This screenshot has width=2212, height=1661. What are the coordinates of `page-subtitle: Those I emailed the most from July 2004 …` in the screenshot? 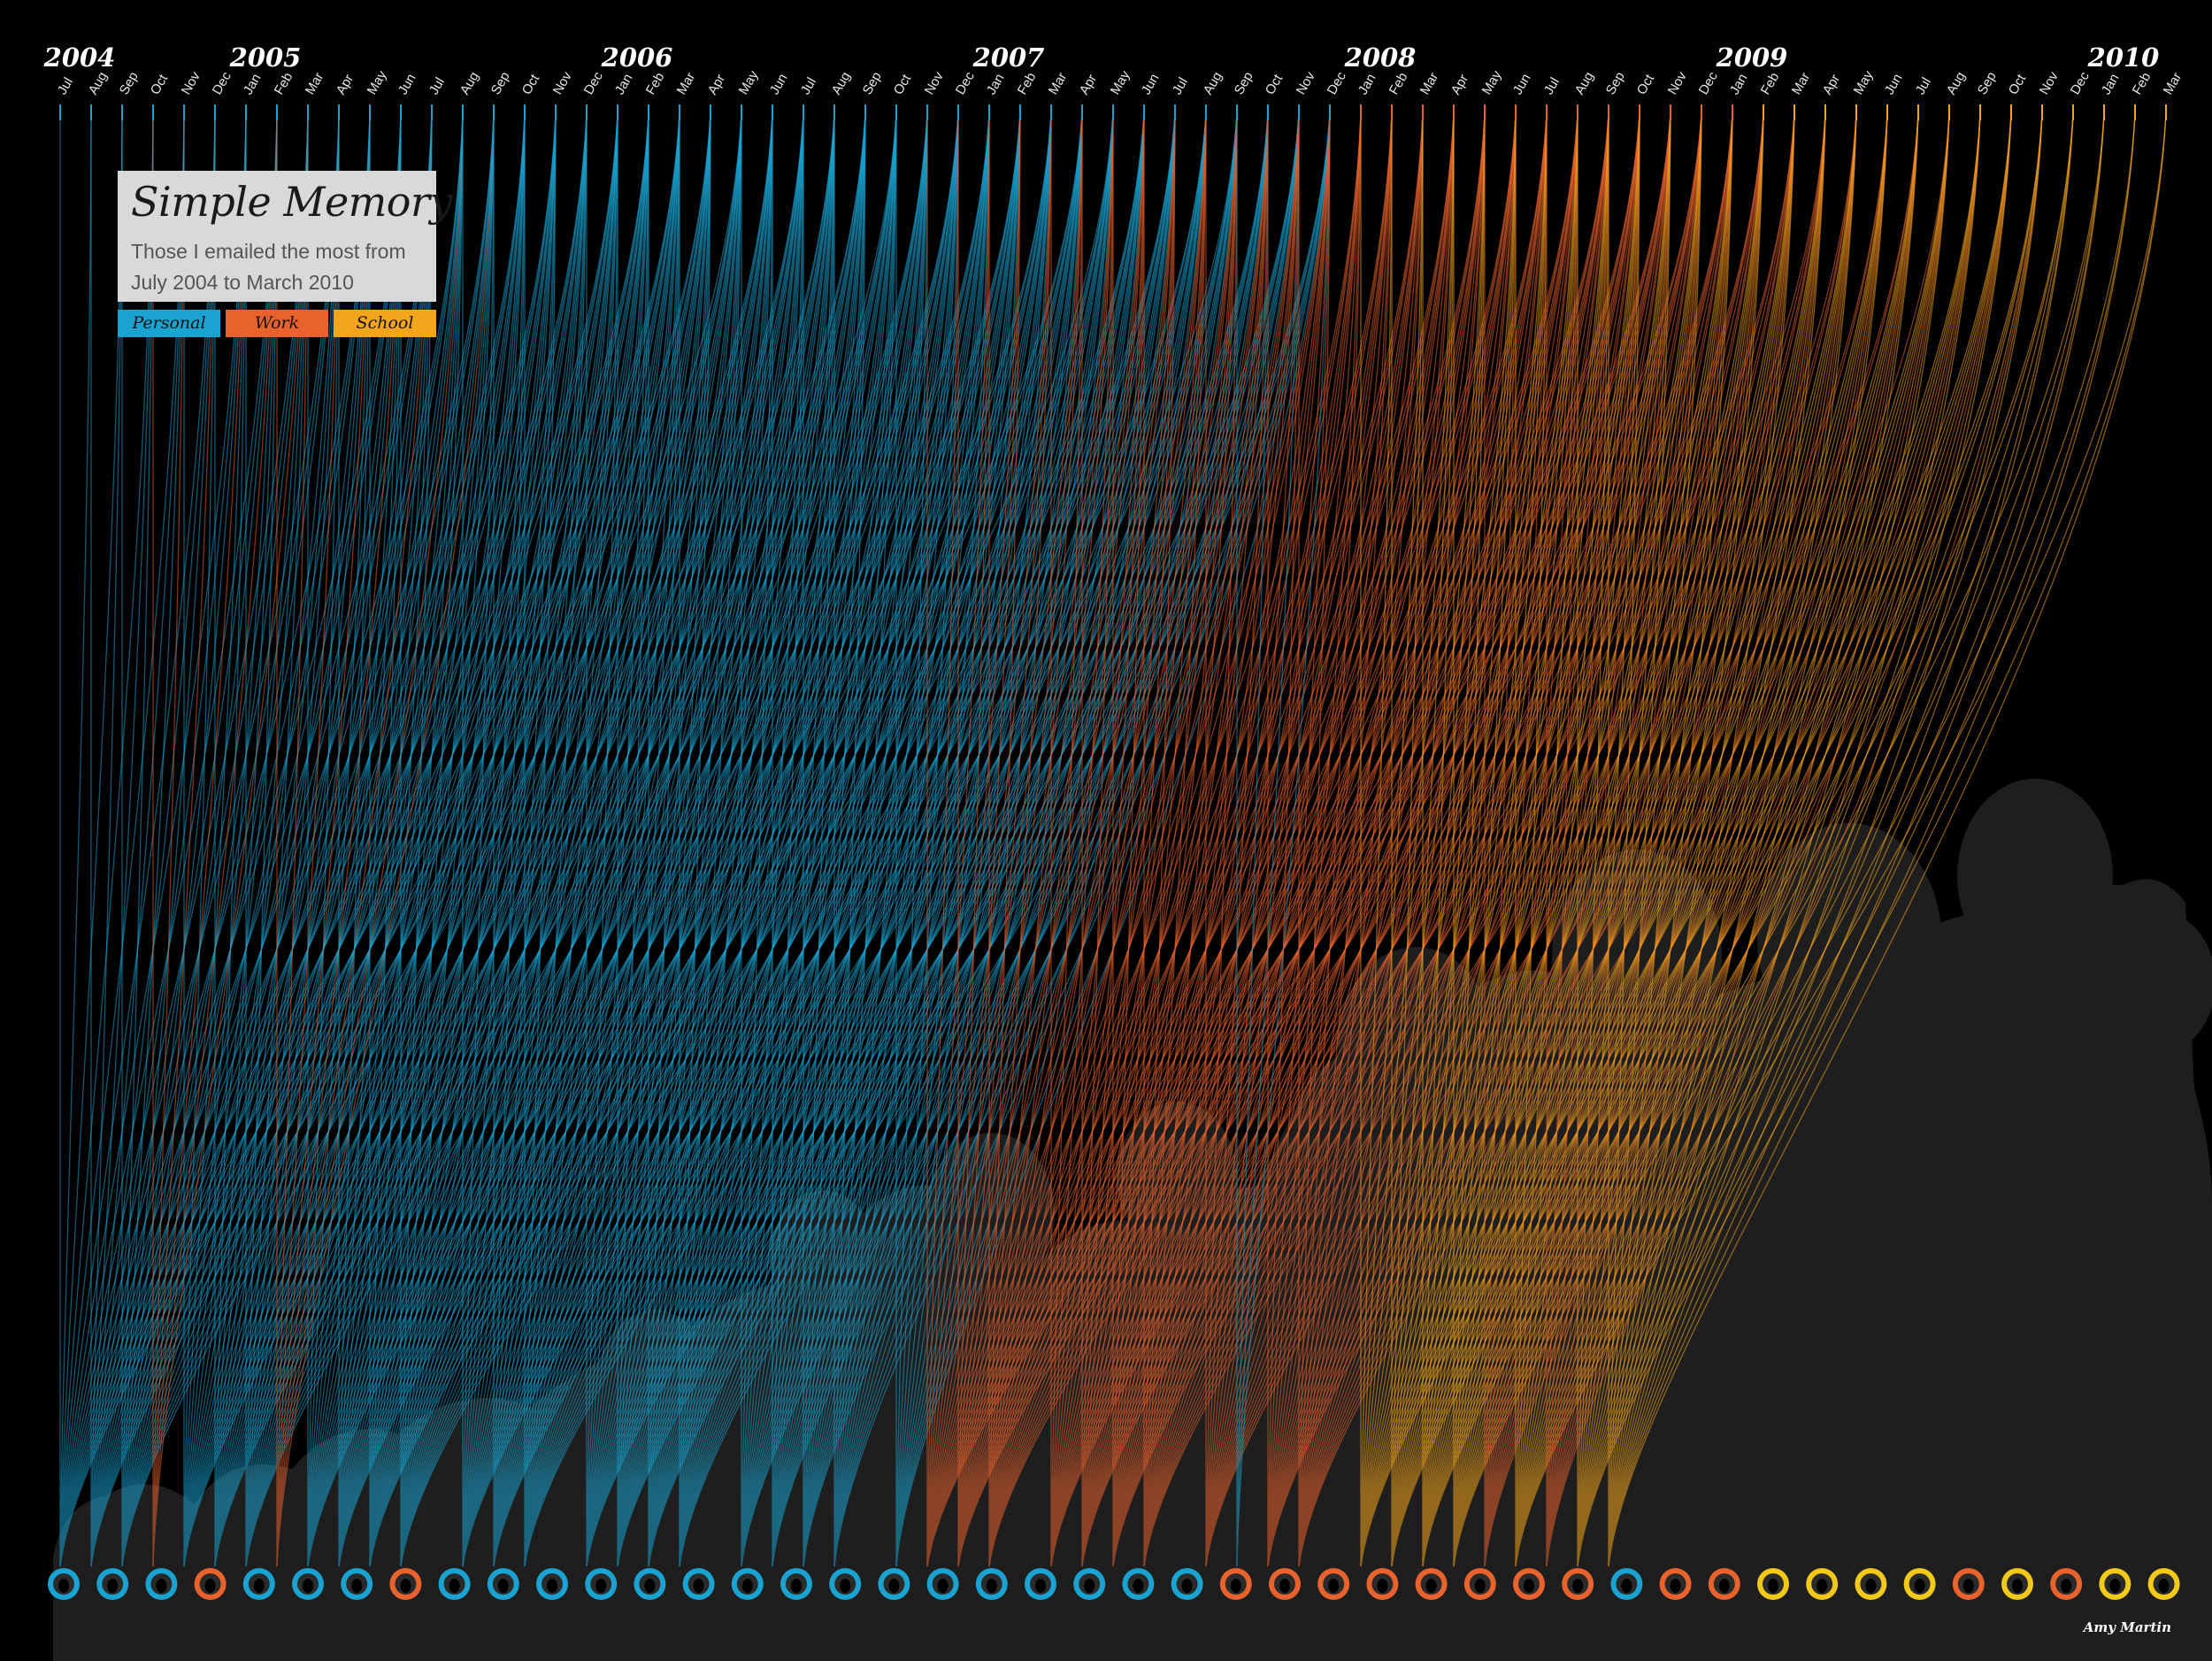 It's located at (268, 267).